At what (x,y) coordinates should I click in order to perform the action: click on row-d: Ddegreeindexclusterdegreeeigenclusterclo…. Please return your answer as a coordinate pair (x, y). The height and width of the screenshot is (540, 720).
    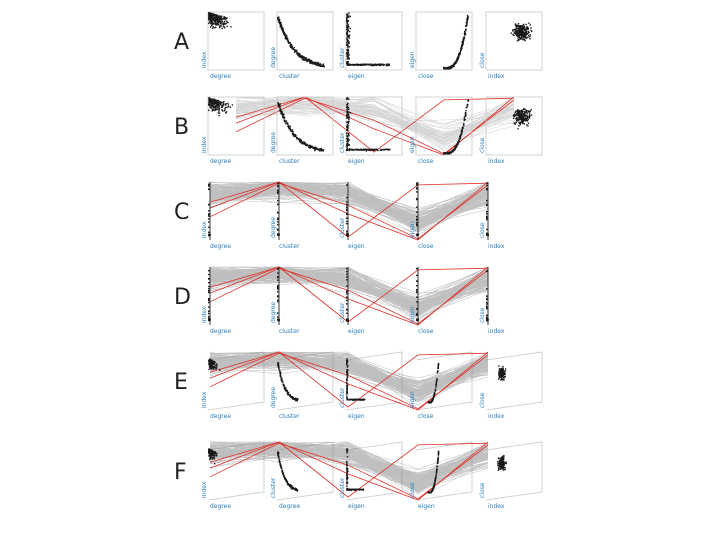
    Looking at the image, I should click on (339, 300).